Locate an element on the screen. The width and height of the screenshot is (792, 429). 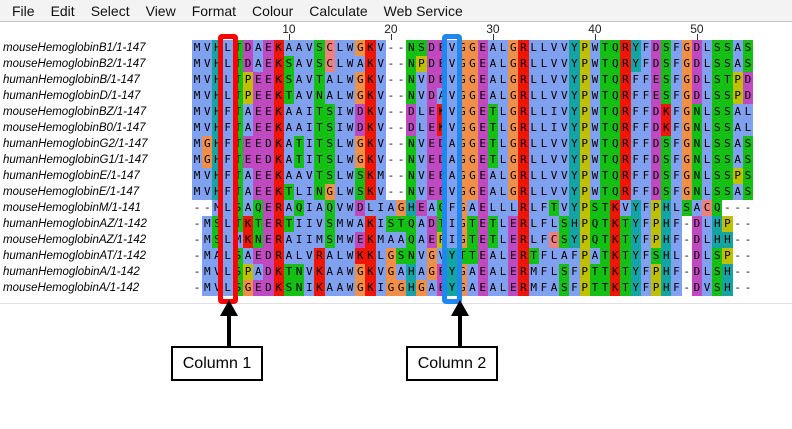
sequence-id: mouseHemoglobinB1/1-147 is located at coordinates (74, 48).